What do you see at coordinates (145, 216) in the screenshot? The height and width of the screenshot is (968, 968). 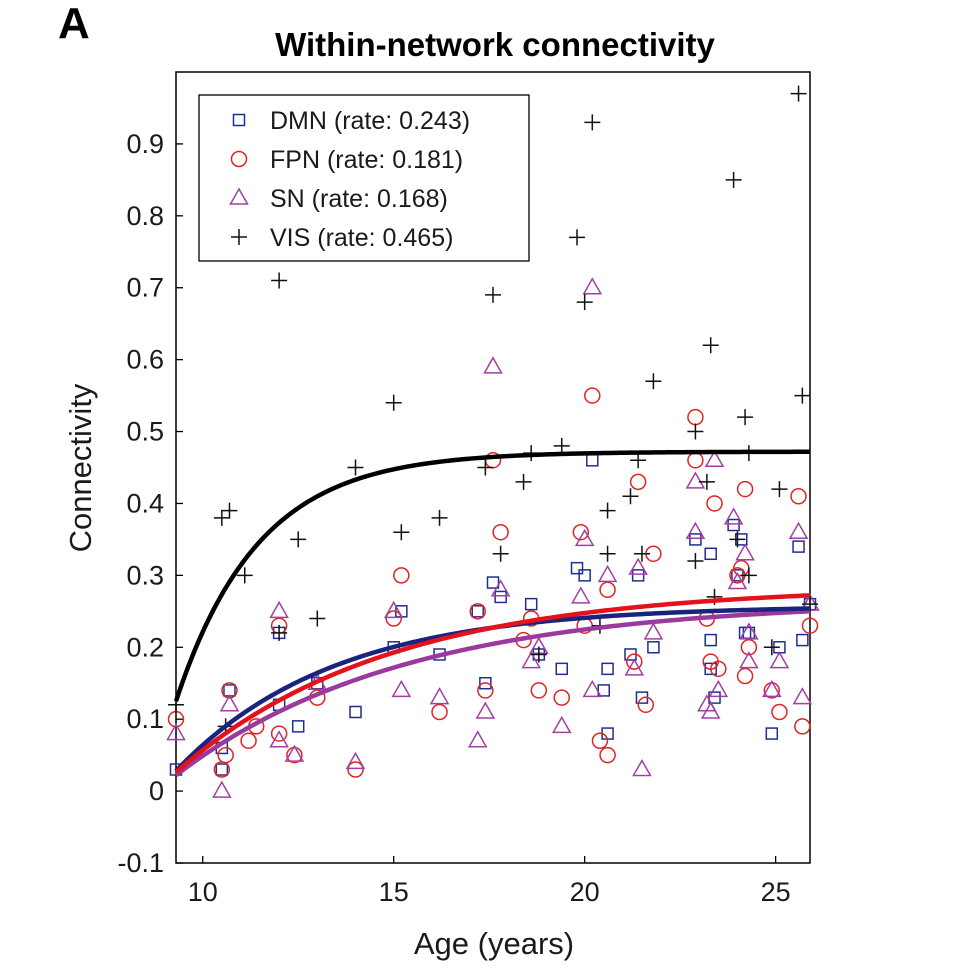 I see `y-tick-label: 0.8` at bounding box center [145, 216].